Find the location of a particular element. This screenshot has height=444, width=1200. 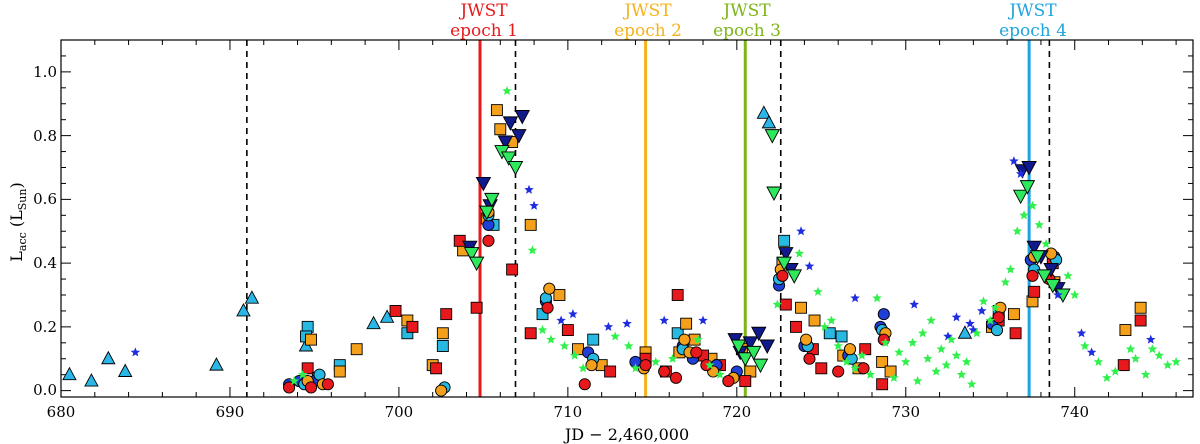

y-axis-label-main: L is located at coordinates (16, 256).